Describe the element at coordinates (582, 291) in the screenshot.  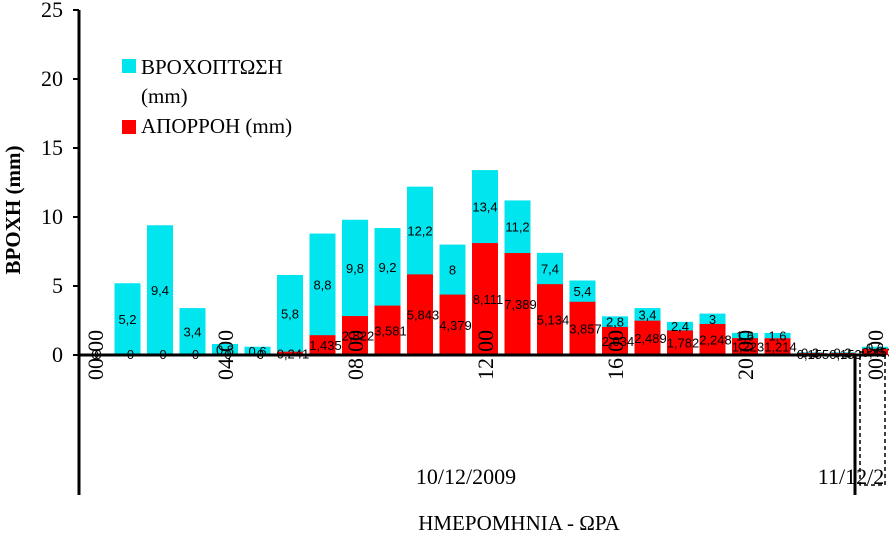
I see `rainfall-data-label: 5,4` at that location.